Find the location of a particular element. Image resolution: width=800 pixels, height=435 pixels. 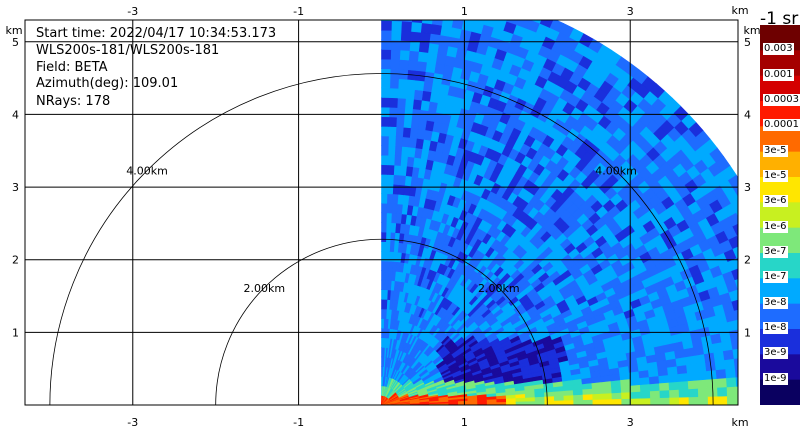

info-field: Field: BETA is located at coordinates (72, 67).